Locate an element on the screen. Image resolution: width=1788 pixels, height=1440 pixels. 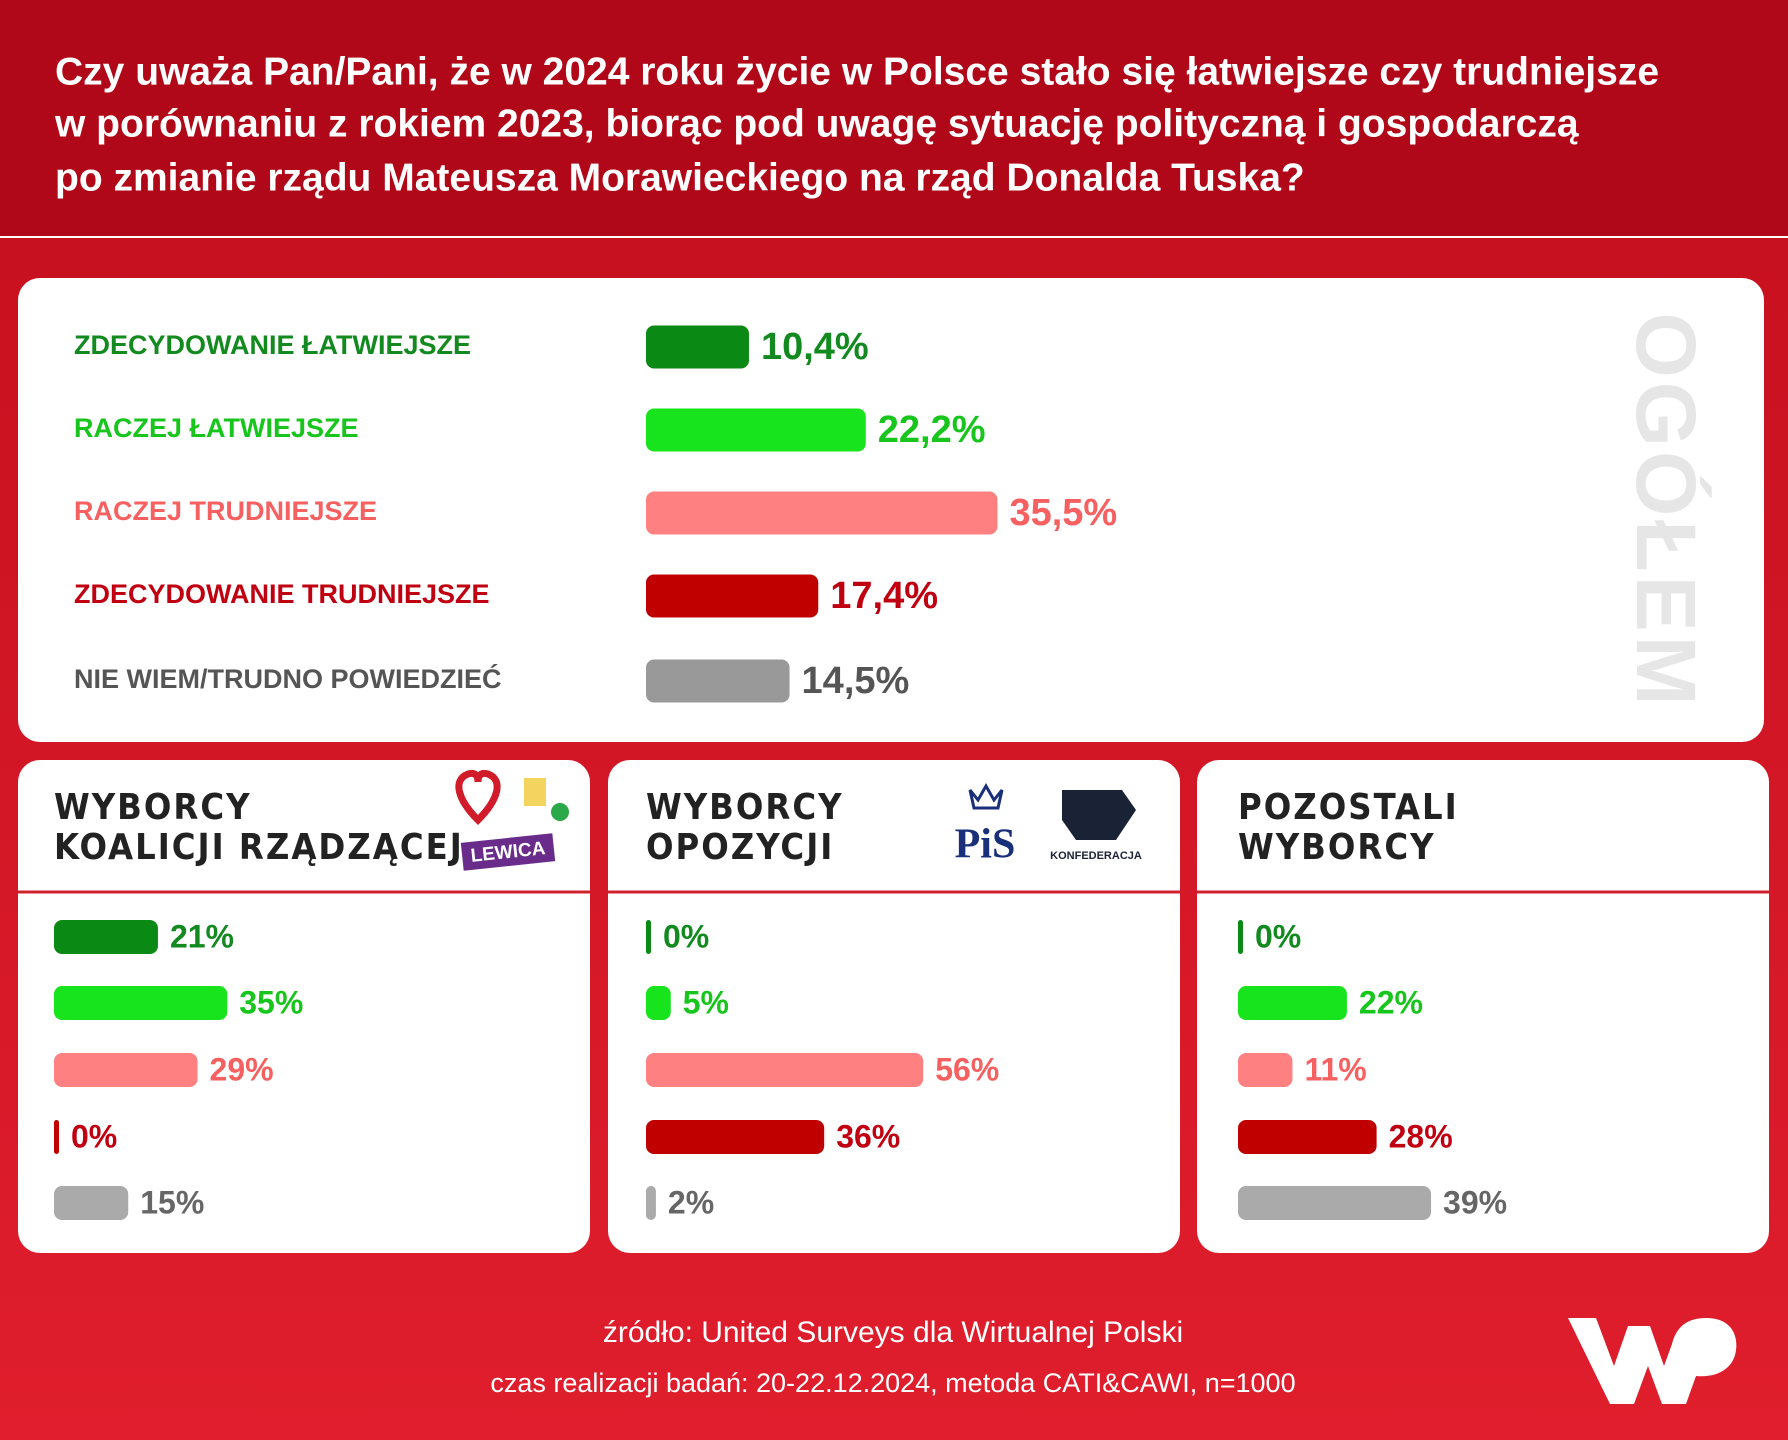
value-label: 14,5% is located at coordinates (856, 681).